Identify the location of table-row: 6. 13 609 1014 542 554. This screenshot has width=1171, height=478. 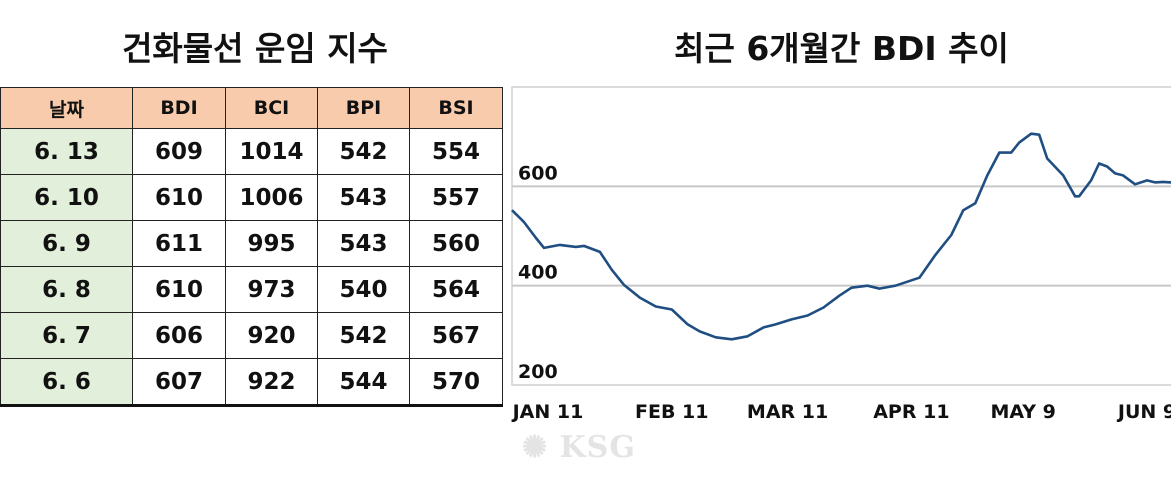
(251, 151).